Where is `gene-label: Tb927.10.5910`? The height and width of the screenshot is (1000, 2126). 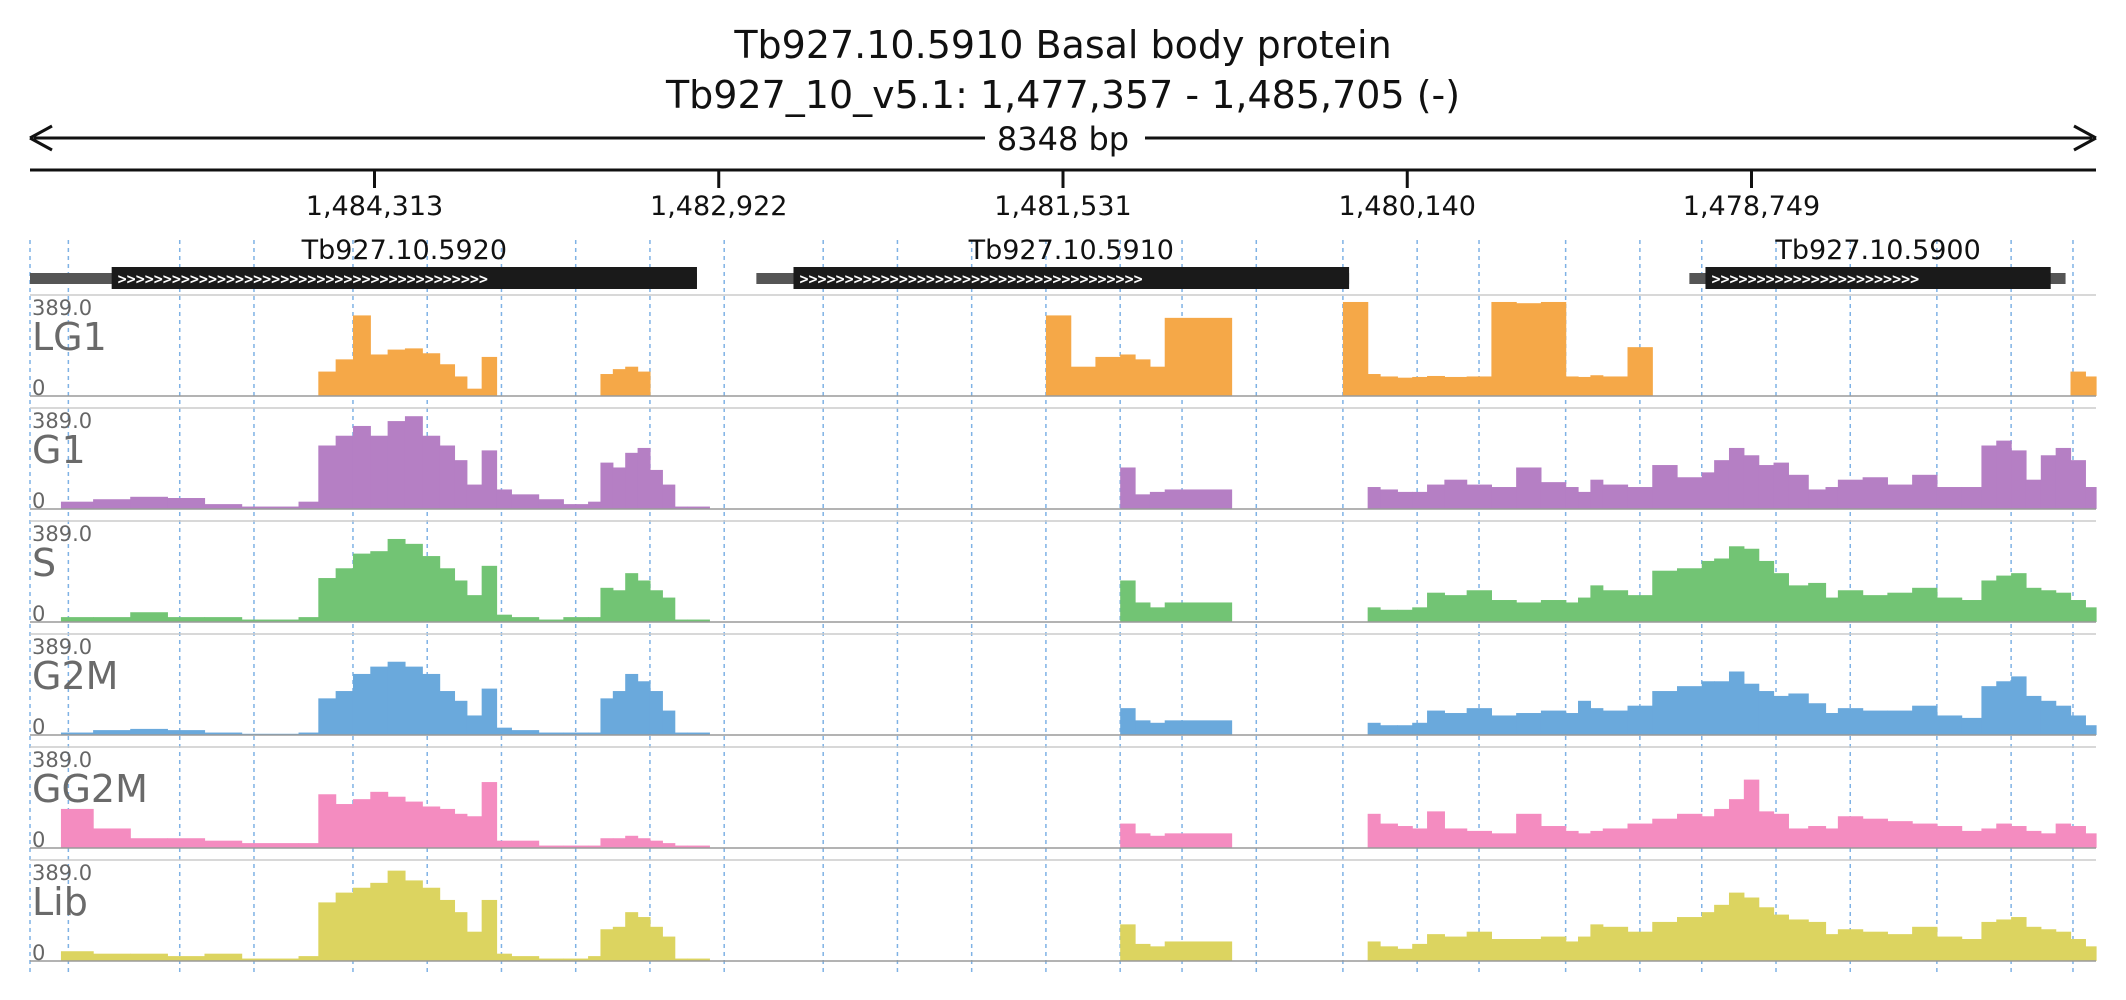 gene-label: Tb927.10.5910 is located at coordinates (1071, 250).